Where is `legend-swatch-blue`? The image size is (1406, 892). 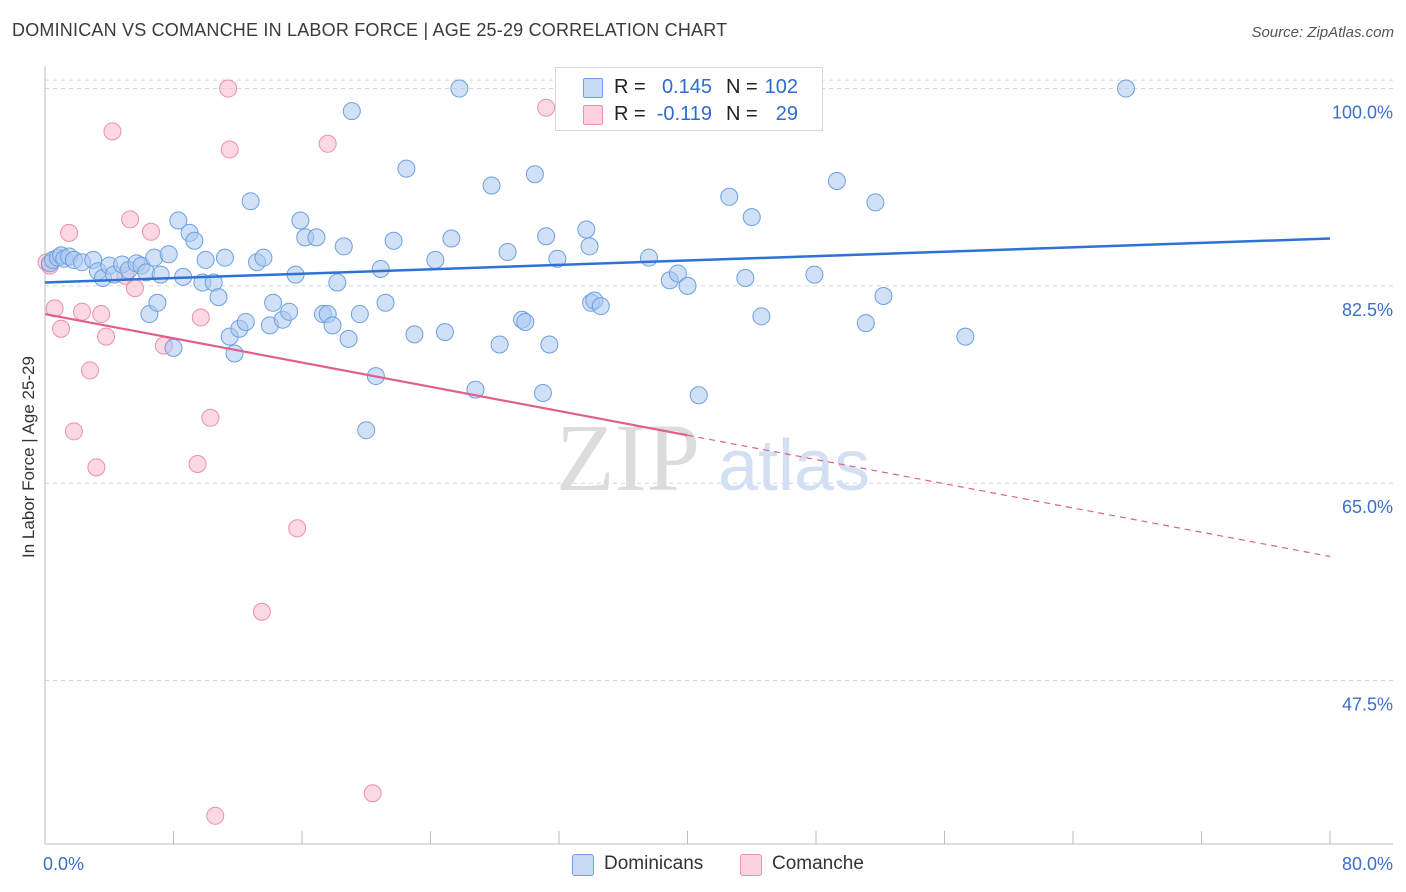 legend-swatch-blue is located at coordinates (583, 865).